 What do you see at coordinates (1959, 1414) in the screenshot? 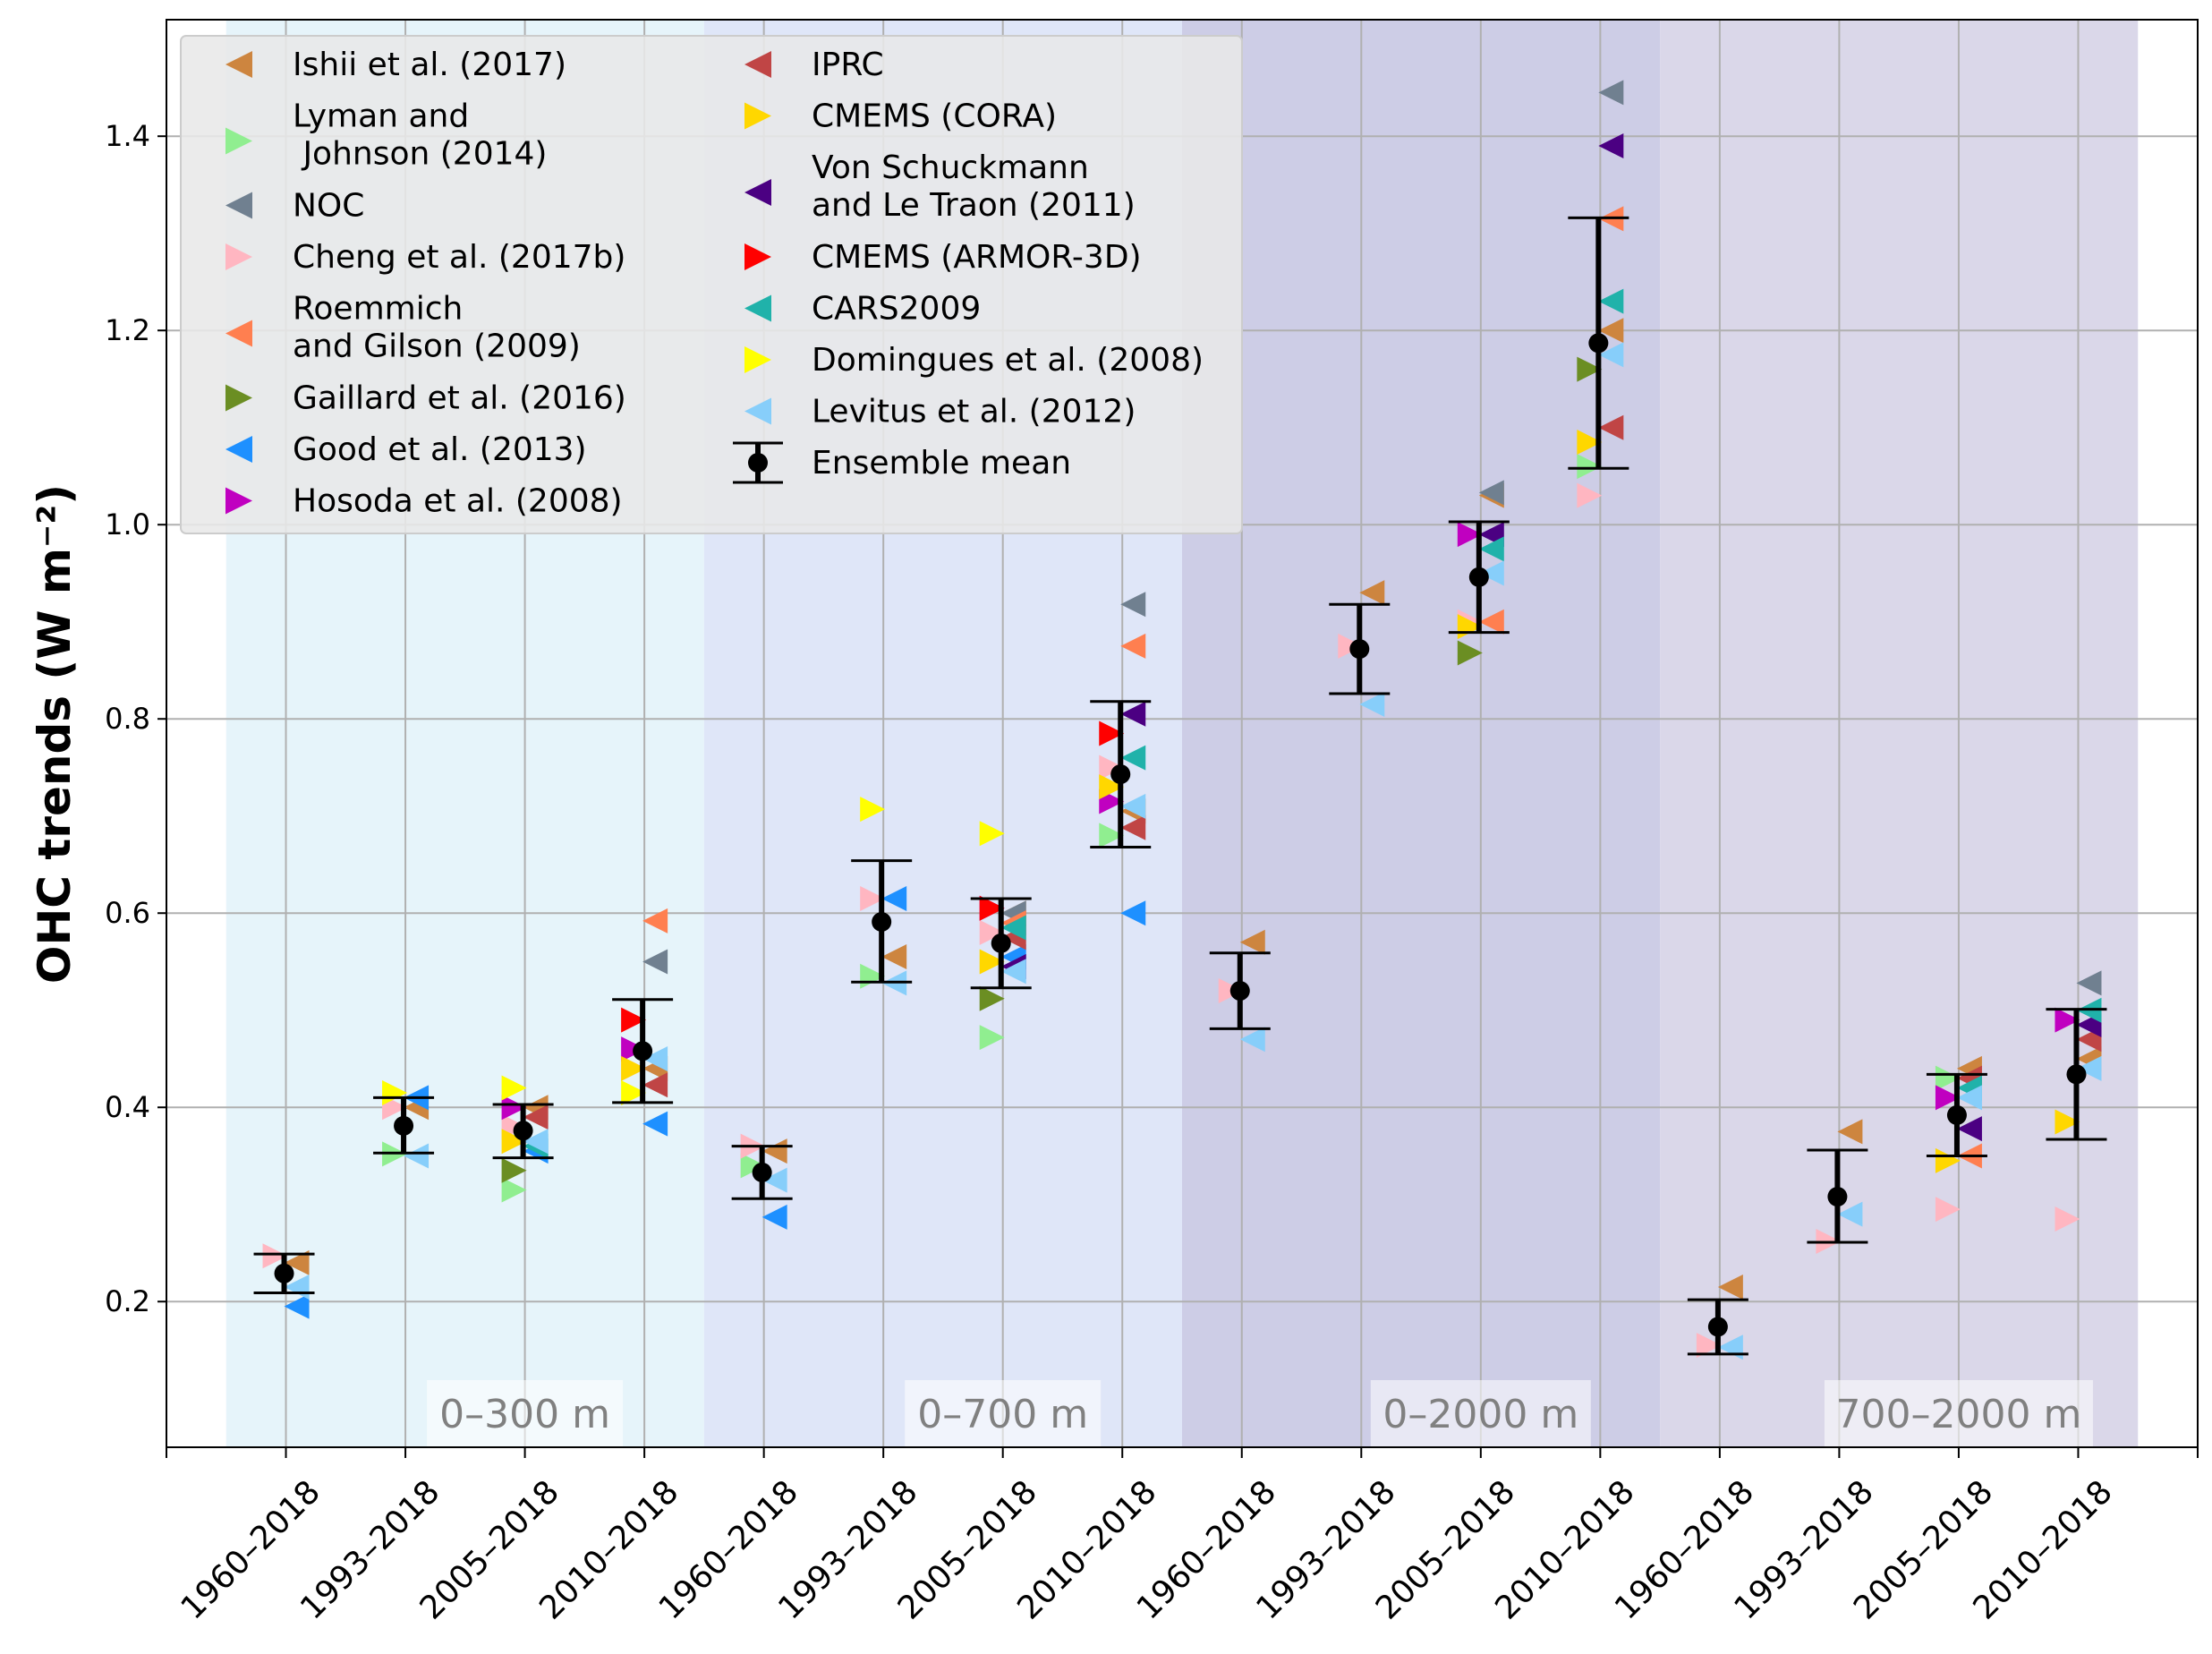
I see `region-label: 700–2000 m` at bounding box center [1959, 1414].